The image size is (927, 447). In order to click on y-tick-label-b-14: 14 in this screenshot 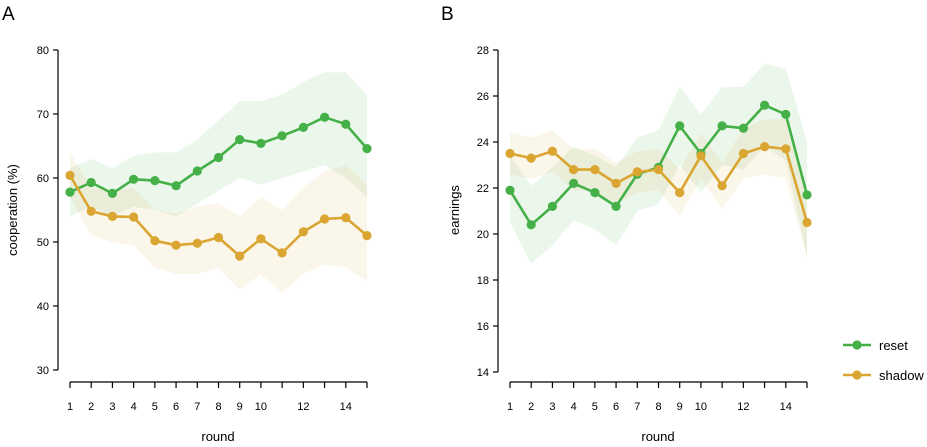, I will do `click(483, 373)`.